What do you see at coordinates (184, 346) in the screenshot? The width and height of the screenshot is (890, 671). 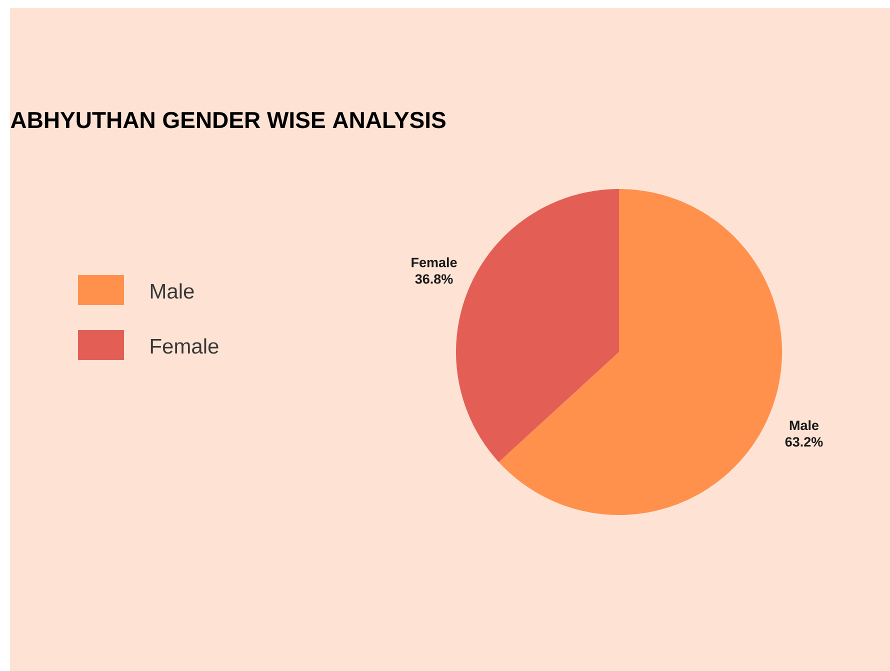 I see `legend-label: Female` at bounding box center [184, 346].